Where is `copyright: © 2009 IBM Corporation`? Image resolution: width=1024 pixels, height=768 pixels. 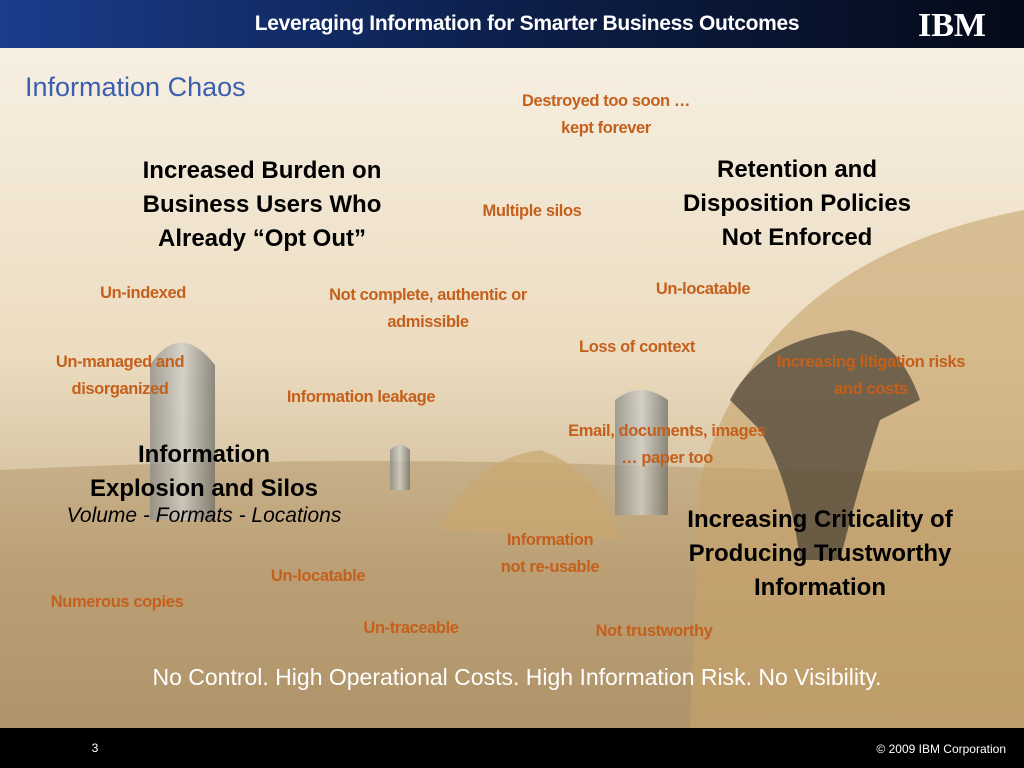 copyright: © 2009 IBM Corporation is located at coordinates (941, 749).